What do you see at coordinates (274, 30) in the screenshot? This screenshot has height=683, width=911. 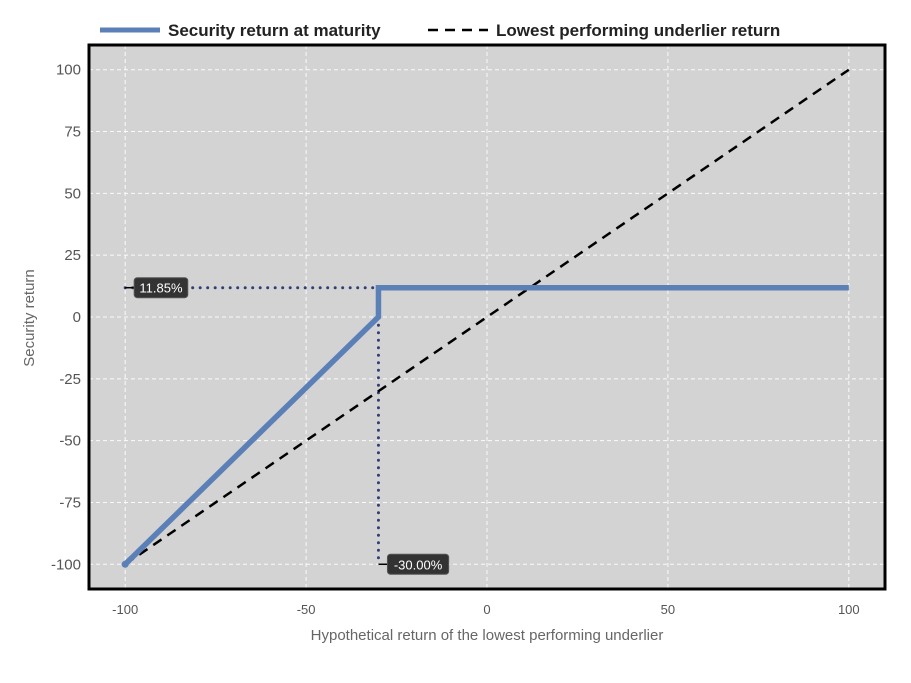 I see `legend-label-security-return: Security return at maturity` at bounding box center [274, 30].